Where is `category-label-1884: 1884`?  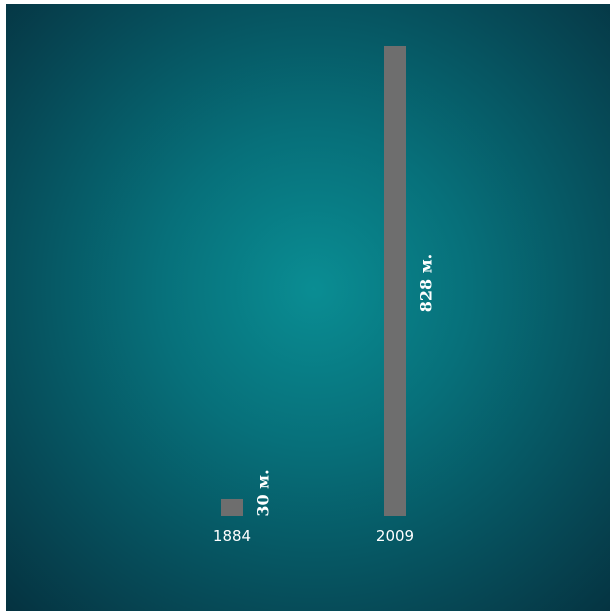 category-label-1884: 1884 is located at coordinates (232, 536).